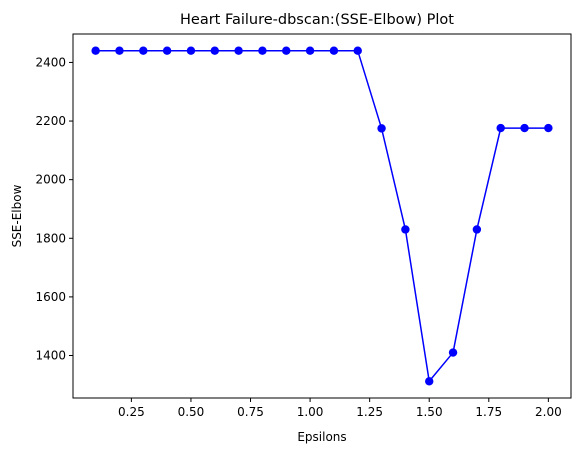  Describe the element at coordinates (50, 356) in the screenshot. I see `y-tick-label: 1400` at that location.